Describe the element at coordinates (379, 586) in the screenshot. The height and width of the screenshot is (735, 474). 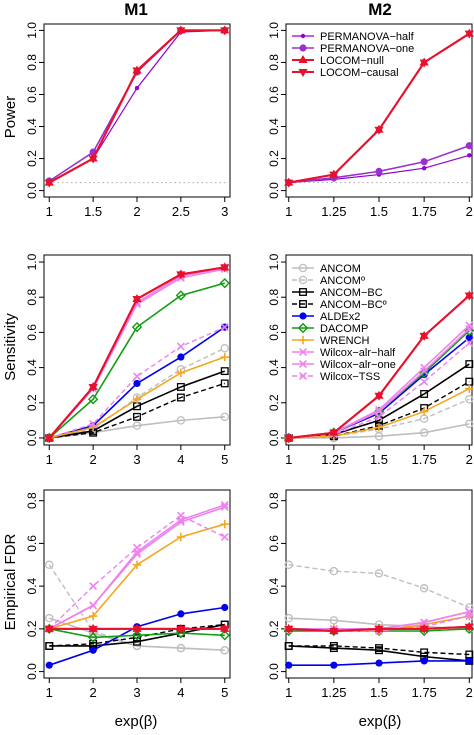
I see `series-ancom-o` at that location.